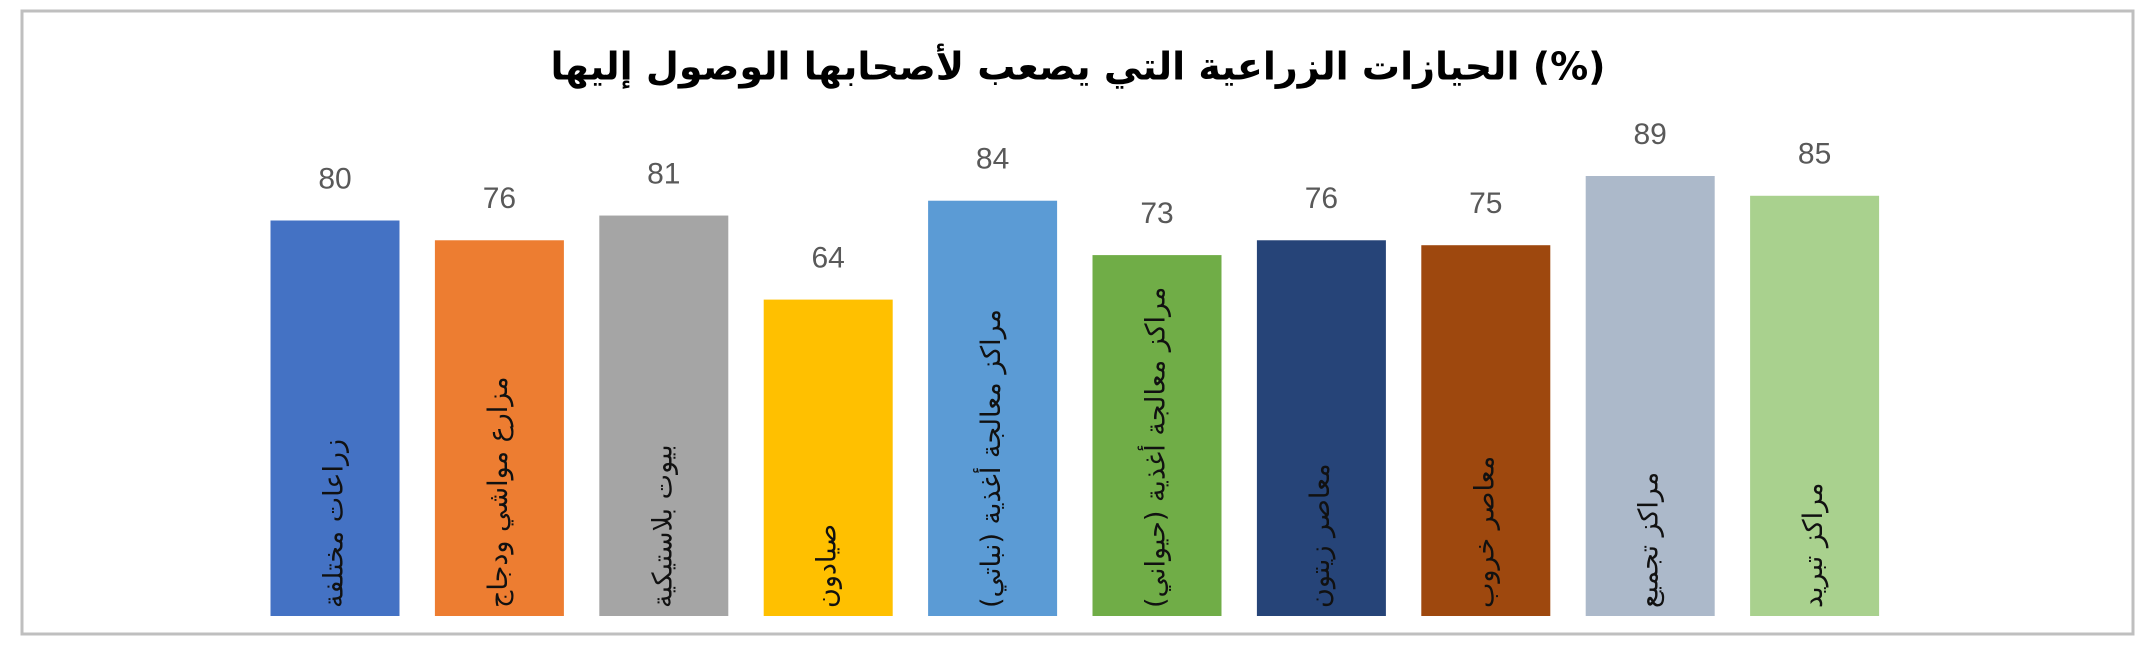 The image size is (2155, 649). What do you see at coordinates (1813, 545) in the screenshot?
I see `category-label: مراكز تبريد` at bounding box center [1813, 545].